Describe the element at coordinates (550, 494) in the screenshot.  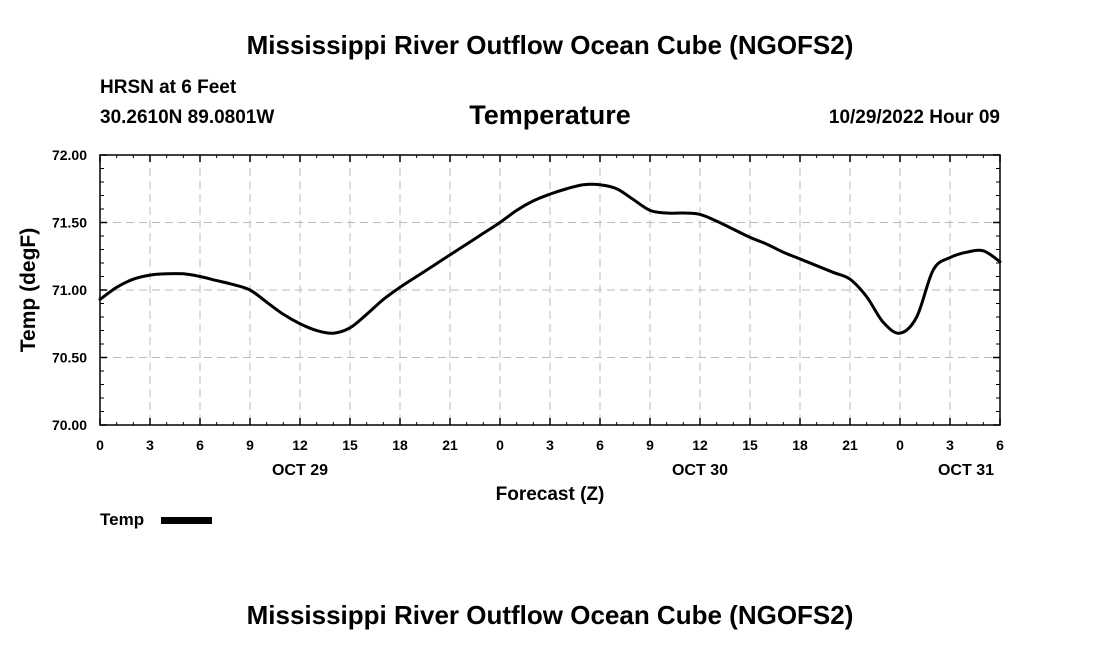
I see `x-axis-label: Forecast (Z)` at that location.